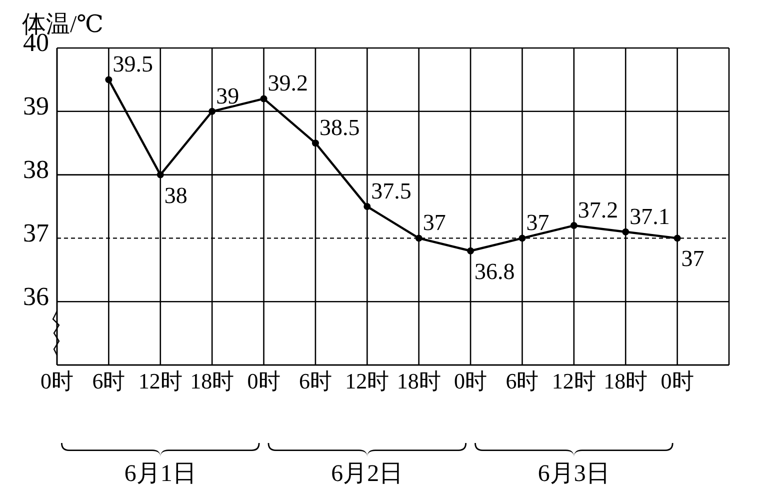 This screenshot has height=491, width=779. I want to click on text: 6月3日, so click(574, 474).